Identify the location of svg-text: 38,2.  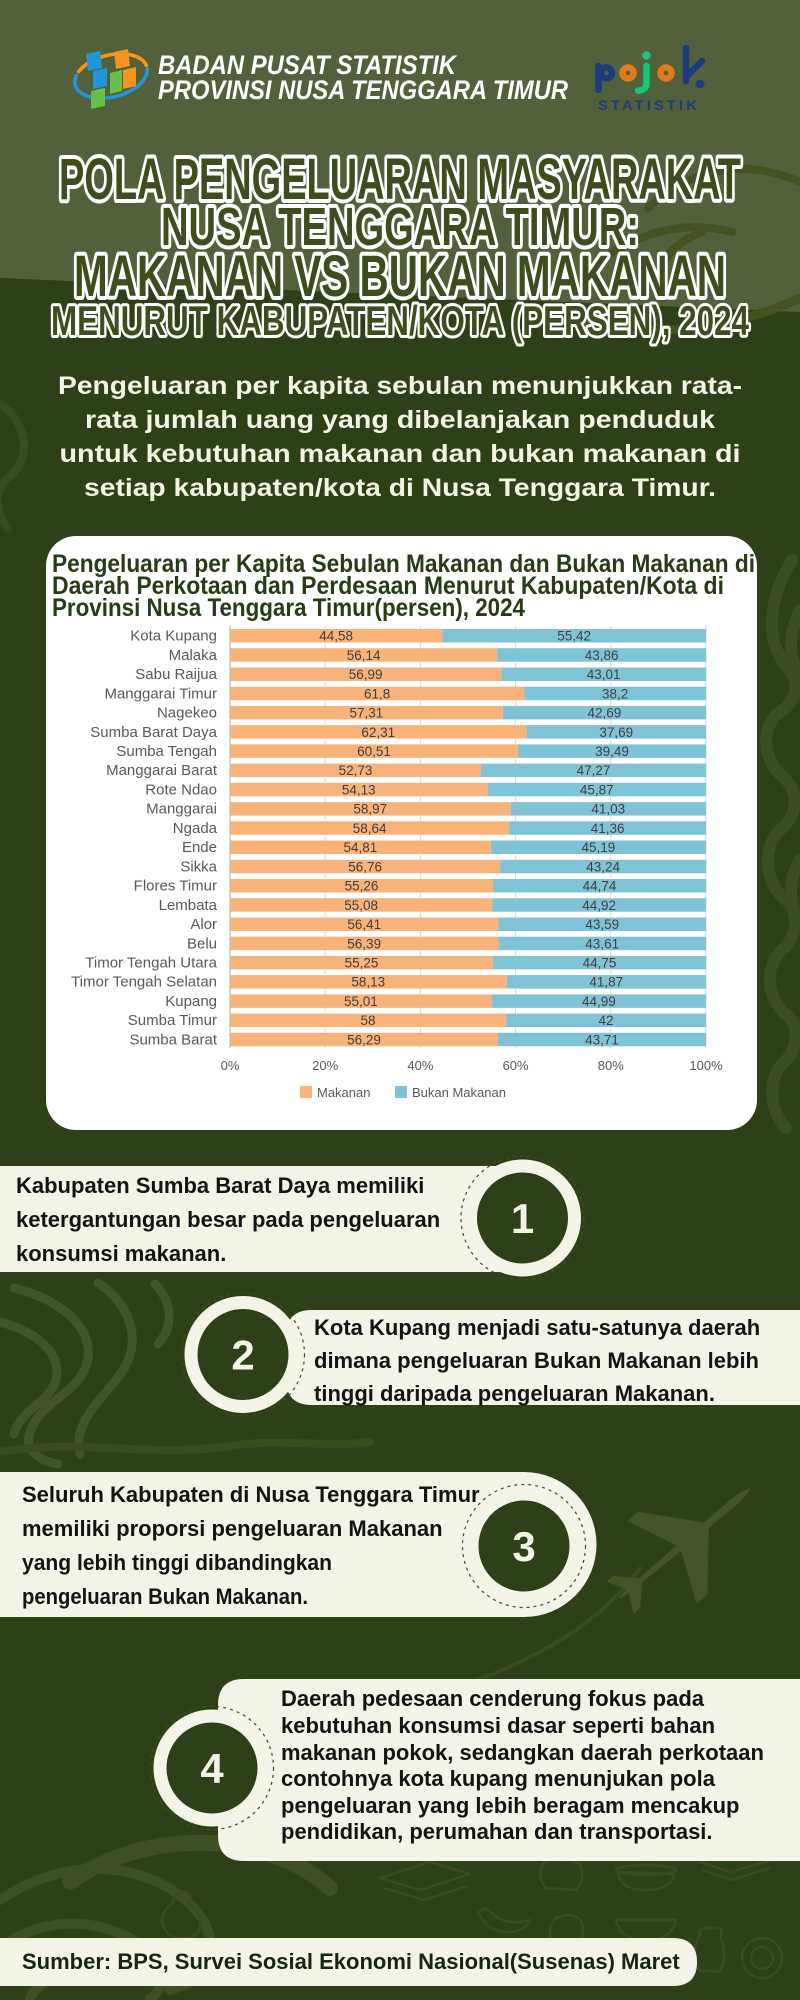
(615, 693).